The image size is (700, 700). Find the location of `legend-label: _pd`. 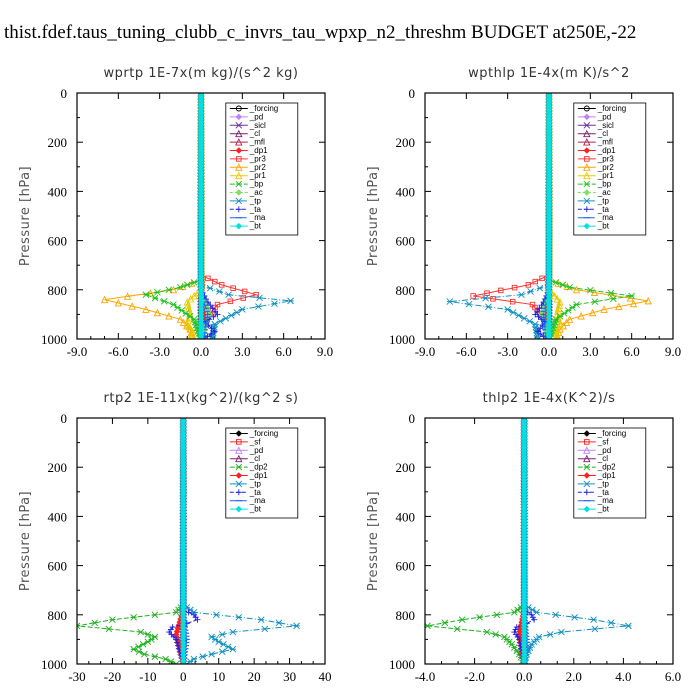

legend-label: _pd is located at coordinates (604, 450).